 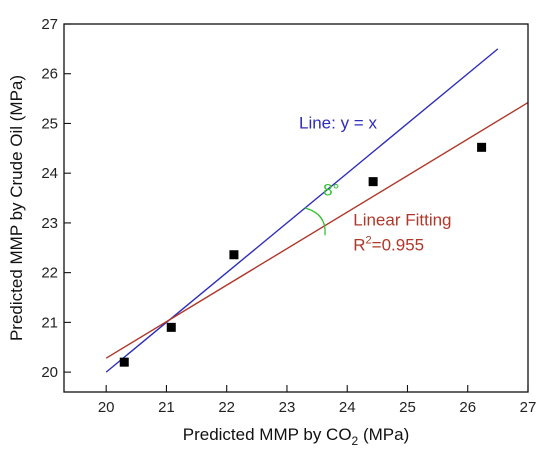 What do you see at coordinates (287, 407) in the screenshot?
I see `x-tick-label: 23` at bounding box center [287, 407].